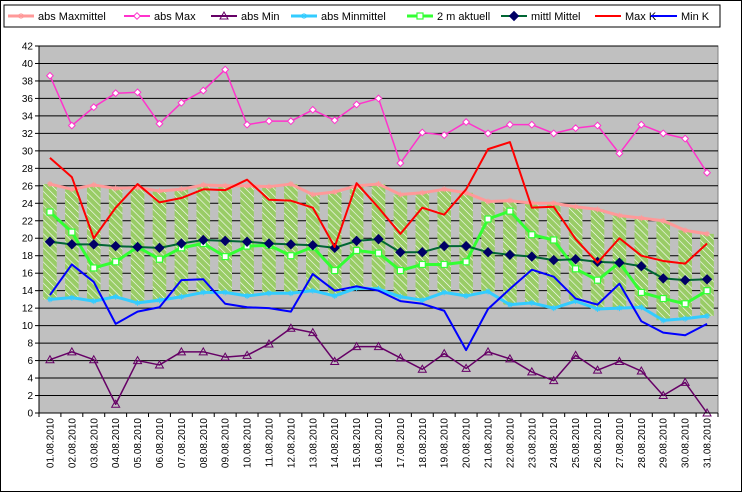  What do you see at coordinates (489, 443) in the screenshot?
I see `x-tick-label-21: 21.08.2010` at bounding box center [489, 443].